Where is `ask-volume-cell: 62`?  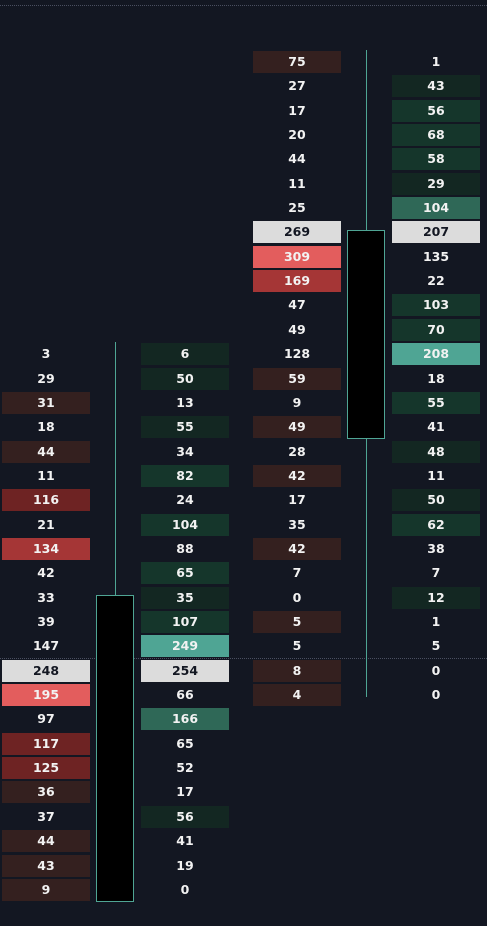 ask-volume-cell: 62 is located at coordinates (436, 524).